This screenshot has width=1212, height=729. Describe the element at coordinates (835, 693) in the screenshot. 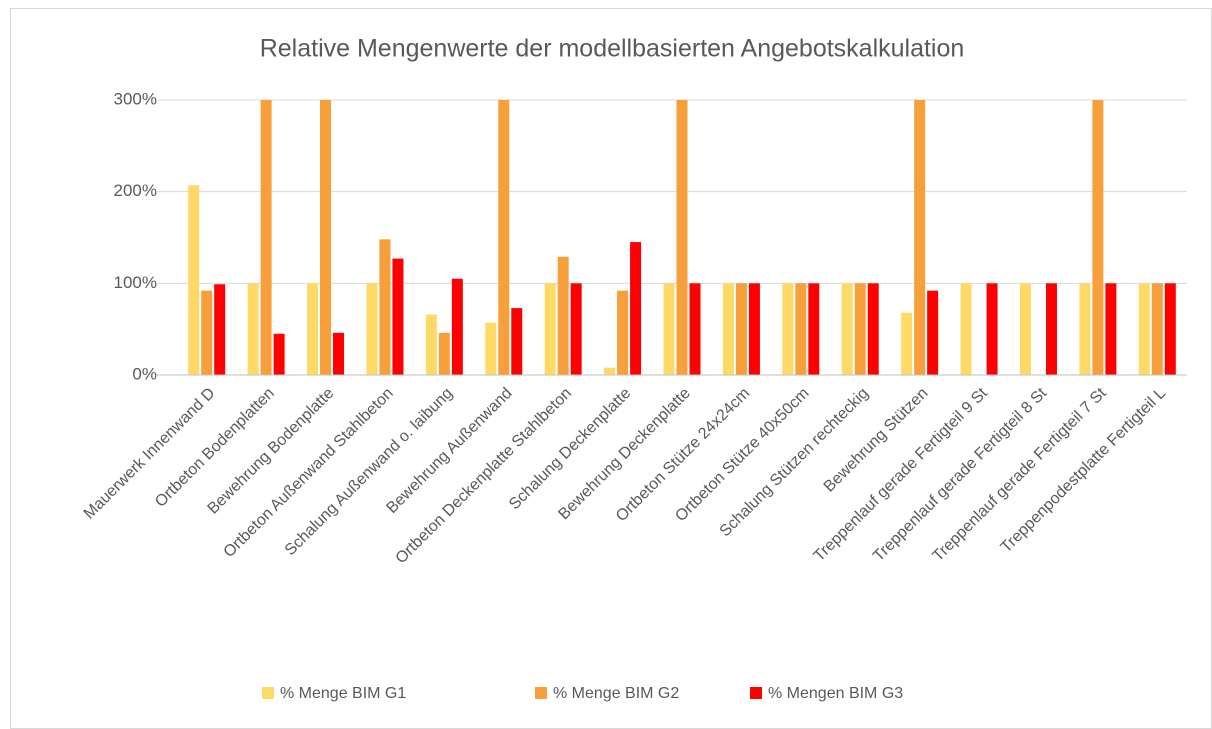

I see `legend-label: % Mengen BIM G3` at that location.